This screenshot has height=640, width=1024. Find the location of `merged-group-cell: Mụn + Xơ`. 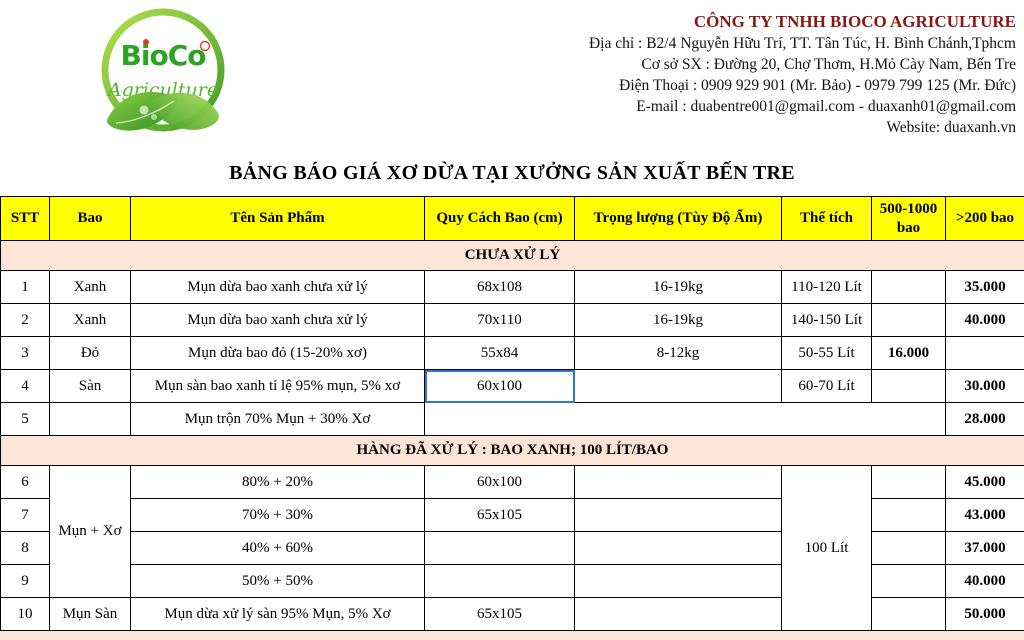

merged-group-cell: Mụn + Xơ is located at coordinates (90, 532).